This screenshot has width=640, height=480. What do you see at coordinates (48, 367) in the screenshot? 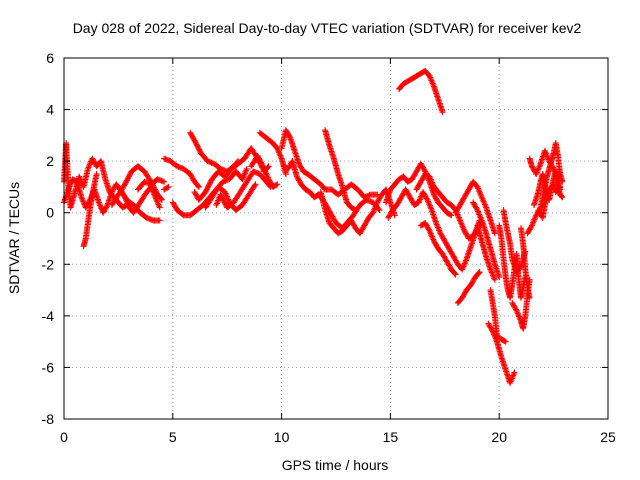
I see `y-tick-label: -6` at bounding box center [48, 367].